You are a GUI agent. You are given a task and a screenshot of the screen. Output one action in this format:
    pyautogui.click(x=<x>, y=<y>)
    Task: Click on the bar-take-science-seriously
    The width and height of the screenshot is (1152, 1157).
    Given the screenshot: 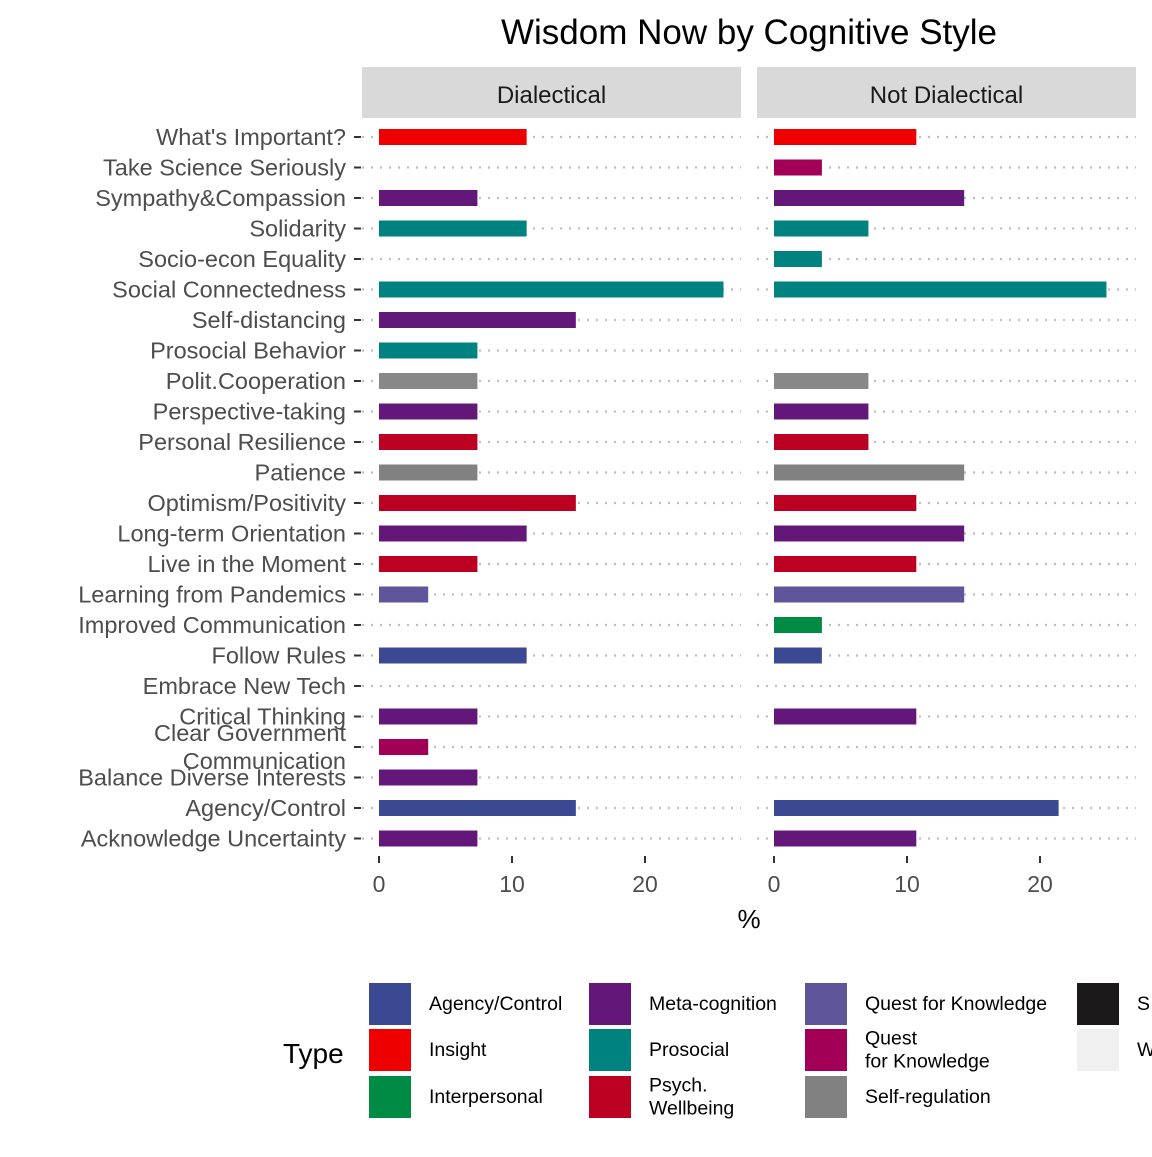 What is the action you would take?
    pyautogui.click(x=798, y=167)
    